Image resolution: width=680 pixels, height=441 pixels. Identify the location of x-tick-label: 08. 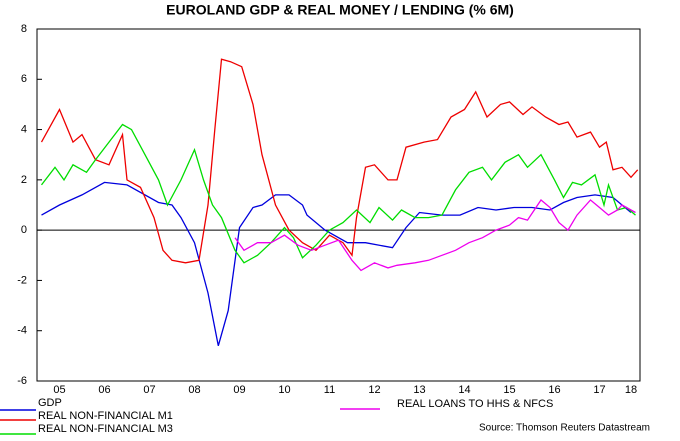
(194, 390).